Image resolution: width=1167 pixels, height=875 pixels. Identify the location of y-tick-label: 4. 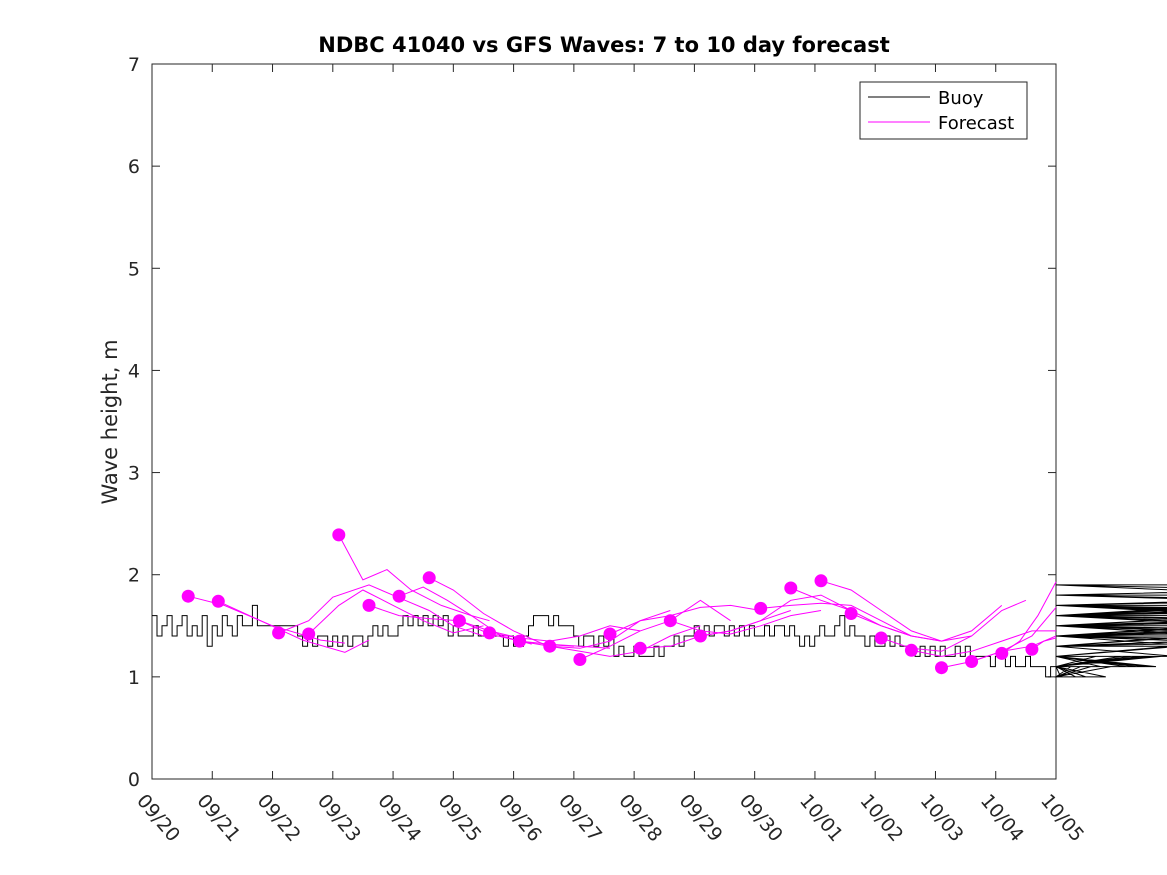
(134, 371).